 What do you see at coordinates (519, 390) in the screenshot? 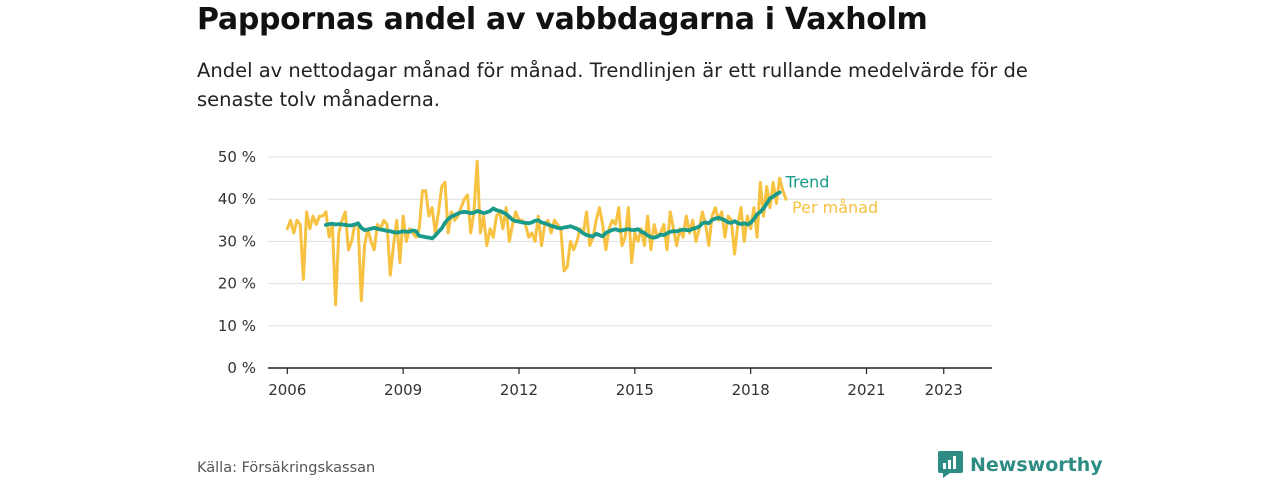
I see `x-tick-label: 2012` at bounding box center [519, 390].